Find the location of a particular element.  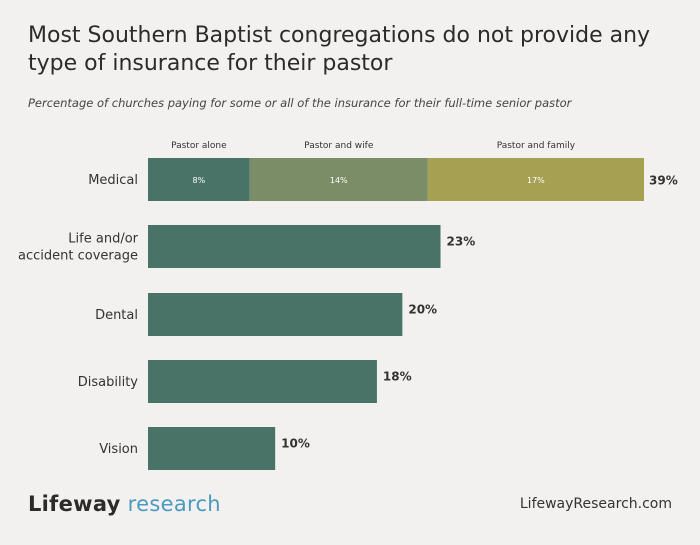

bar-value-label: 10% is located at coordinates (295, 444).